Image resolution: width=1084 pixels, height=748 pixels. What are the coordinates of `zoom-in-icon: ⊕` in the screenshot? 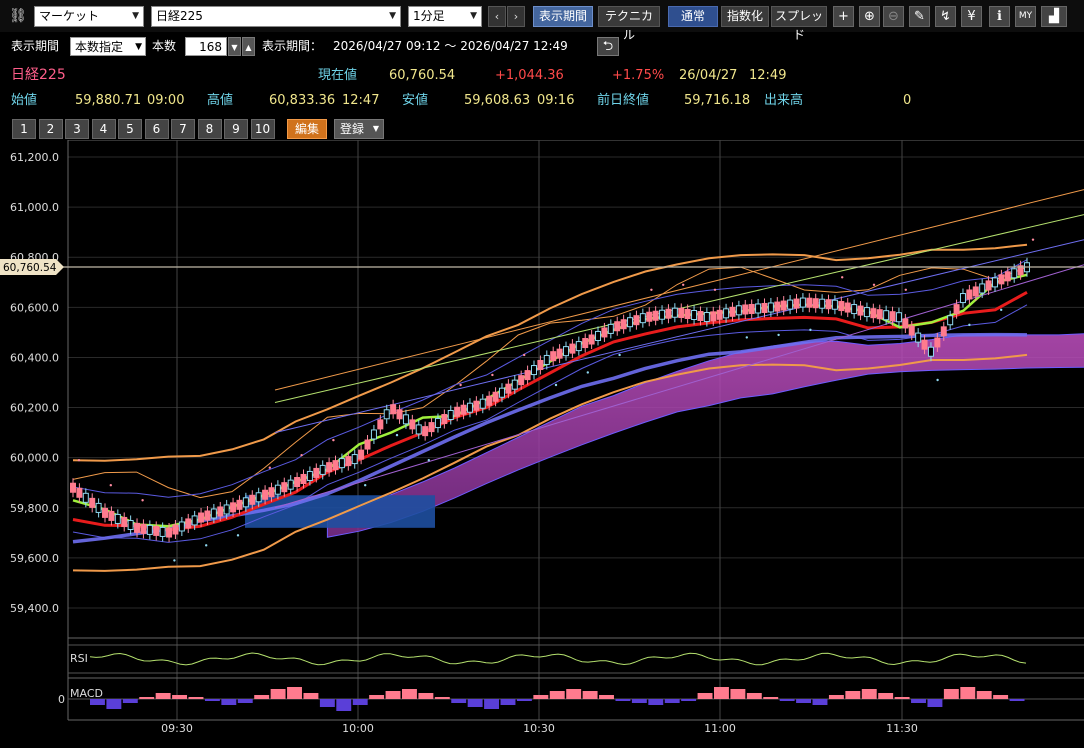 It's located at (869, 16).